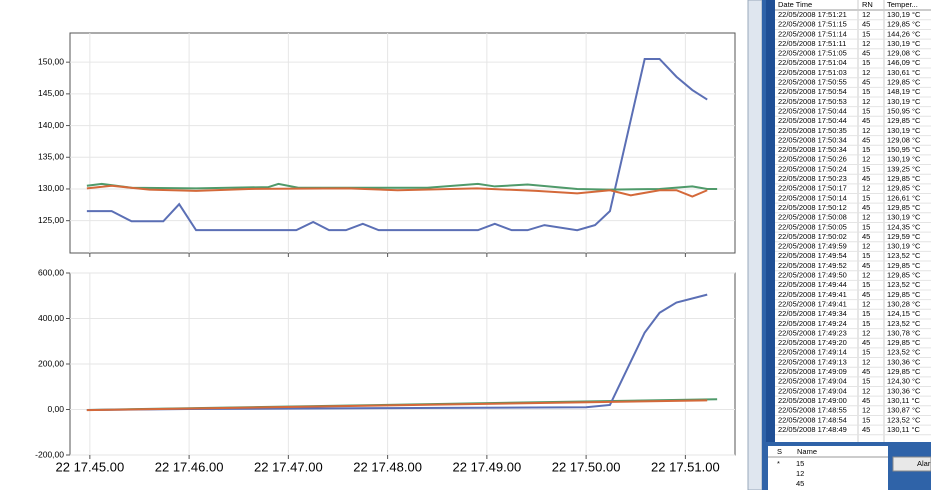 The height and width of the screenshot is (490, 931). What do you see at coordinates (812, 284) in the screenshot?
I see `cell: 22/05/2008 17:49:44` at bounding box center [812, 284].